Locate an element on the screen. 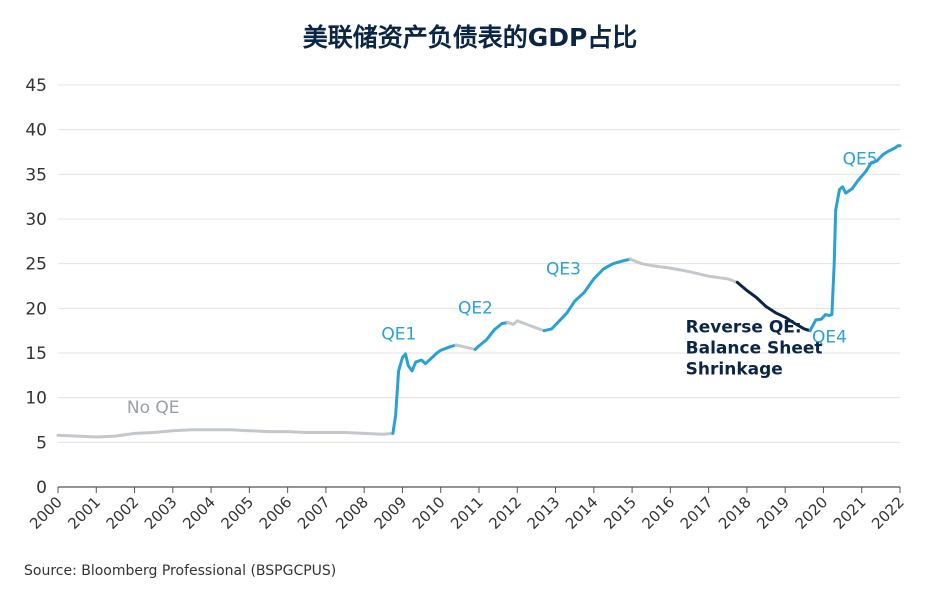 The width and height of the screenshot is (940, 600). x-tick-label: 2022 is located at coordinates (888, 513).